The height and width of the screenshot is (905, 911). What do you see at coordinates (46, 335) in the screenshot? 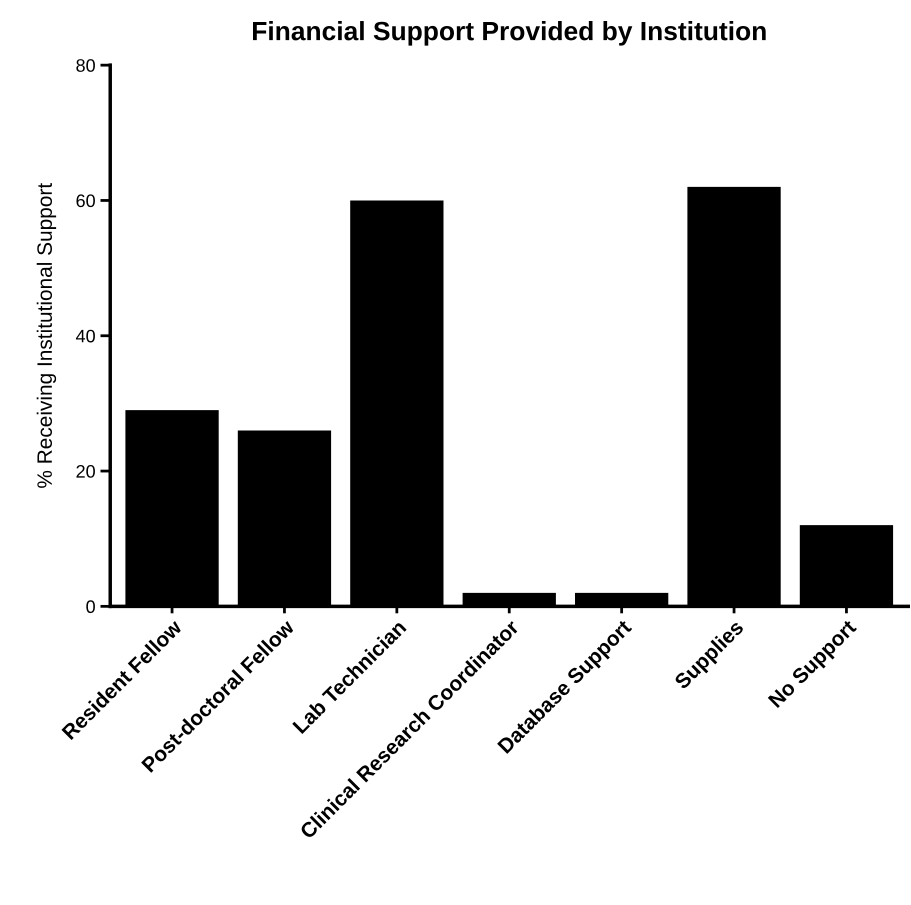
I see `y-axis-title: % Receiving Institutional Support` at bounding box center [46, 335].